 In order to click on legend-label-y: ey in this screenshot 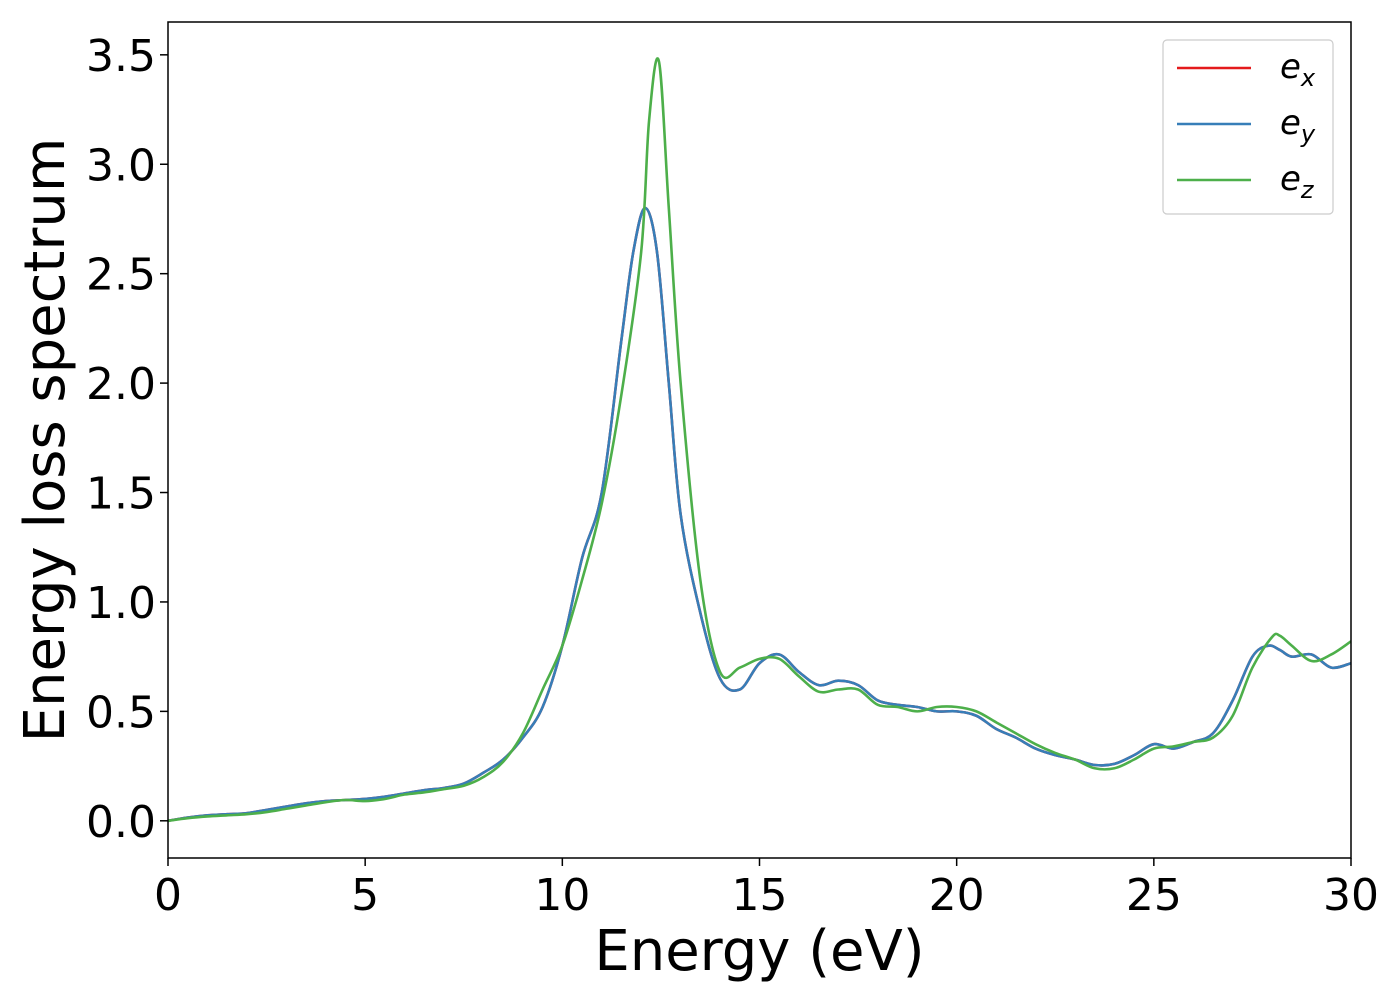, I will do `click(1298, 125)`.